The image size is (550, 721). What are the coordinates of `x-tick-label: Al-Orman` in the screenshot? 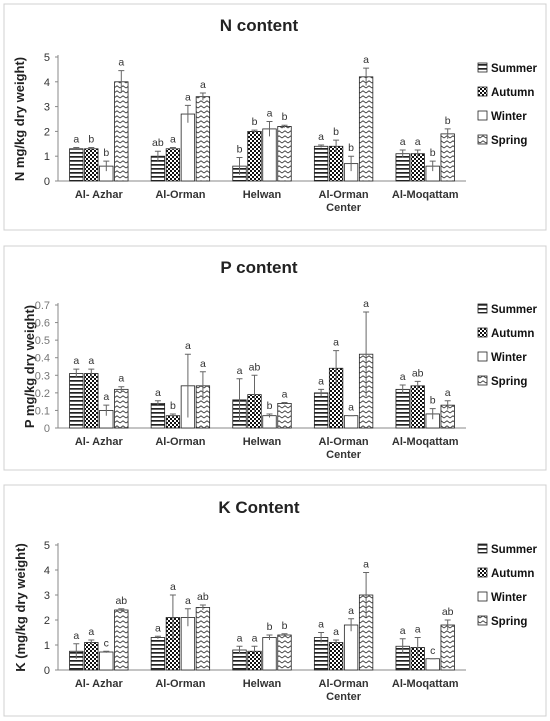 It's located at (180, 195).